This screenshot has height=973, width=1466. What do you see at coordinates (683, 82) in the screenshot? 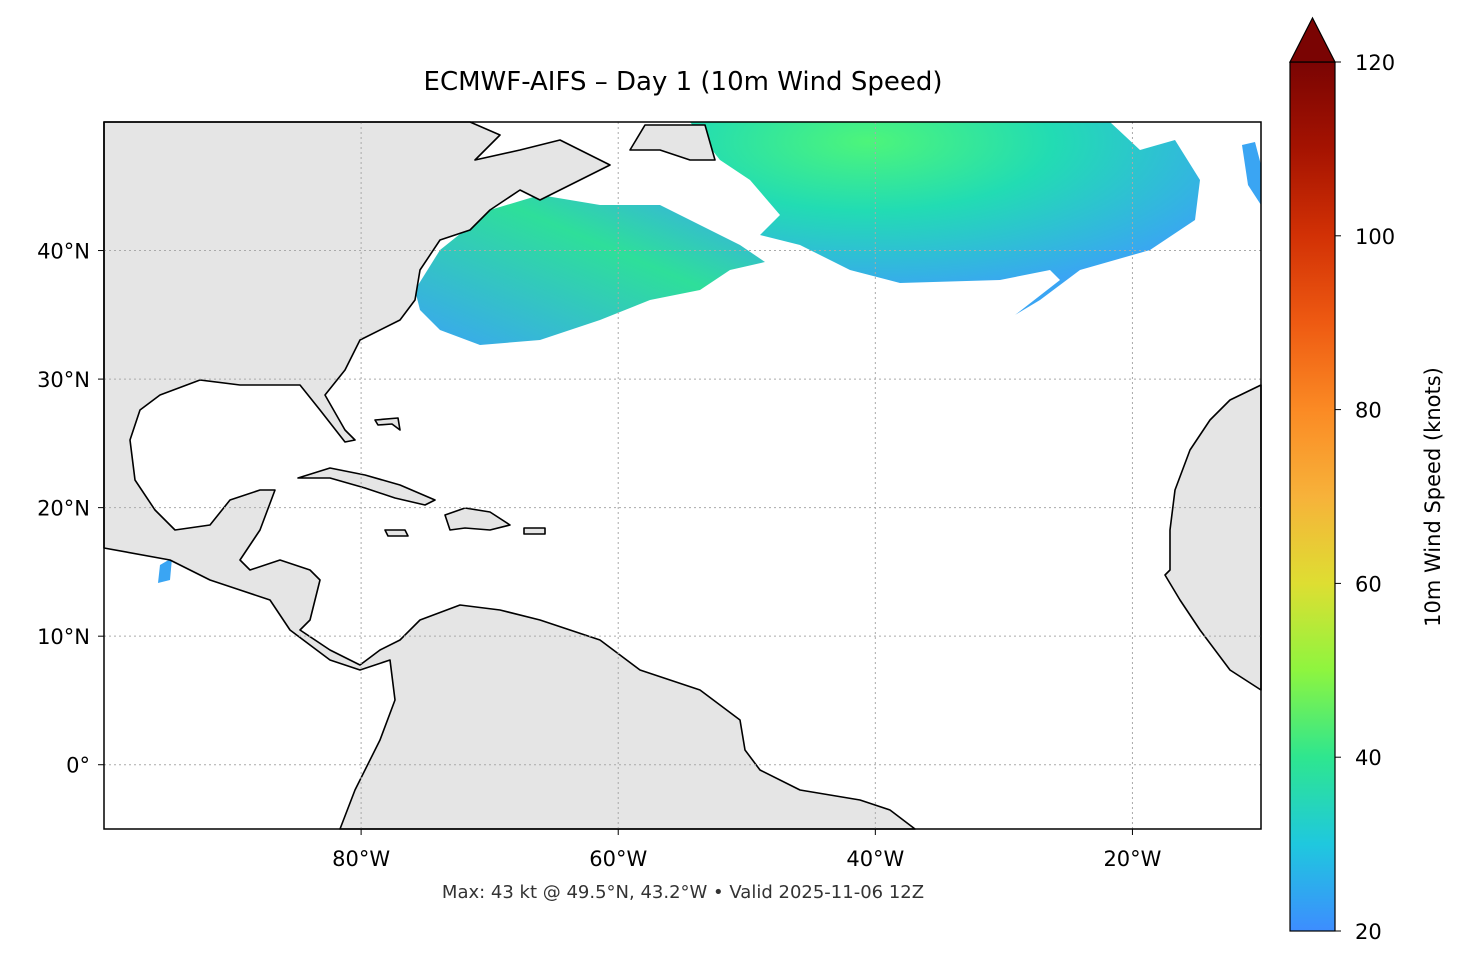
I see `map-title: ECMWF-AIFS – Day 1 (10m Wind Speed)` at bounding box center [683, 82].